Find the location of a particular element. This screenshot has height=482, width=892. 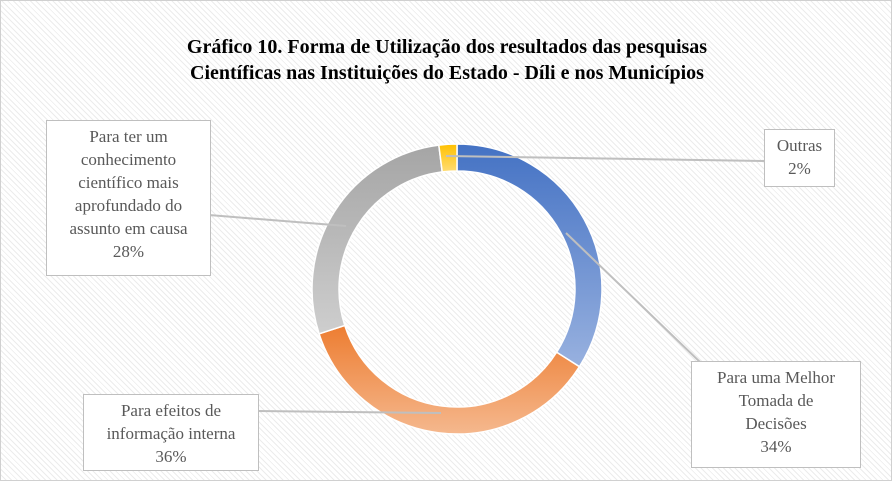

value-label: 36% is located at coordinates (171, 456).